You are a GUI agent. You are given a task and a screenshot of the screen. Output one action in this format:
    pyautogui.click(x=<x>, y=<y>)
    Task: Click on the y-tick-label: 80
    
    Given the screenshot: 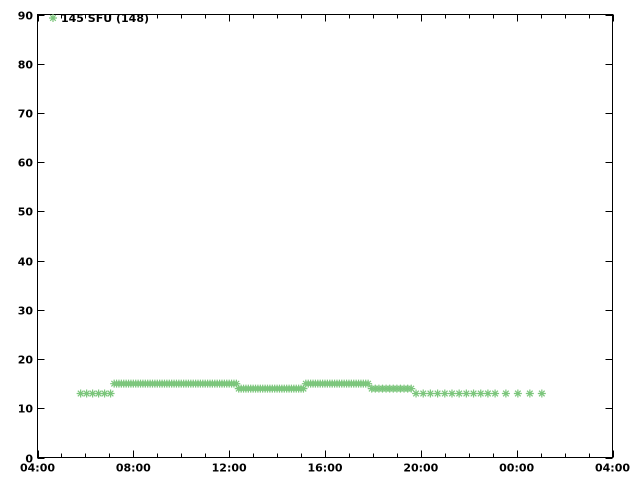 What is the action you would take?
    pyautogui.click(x=26, y=65)
    